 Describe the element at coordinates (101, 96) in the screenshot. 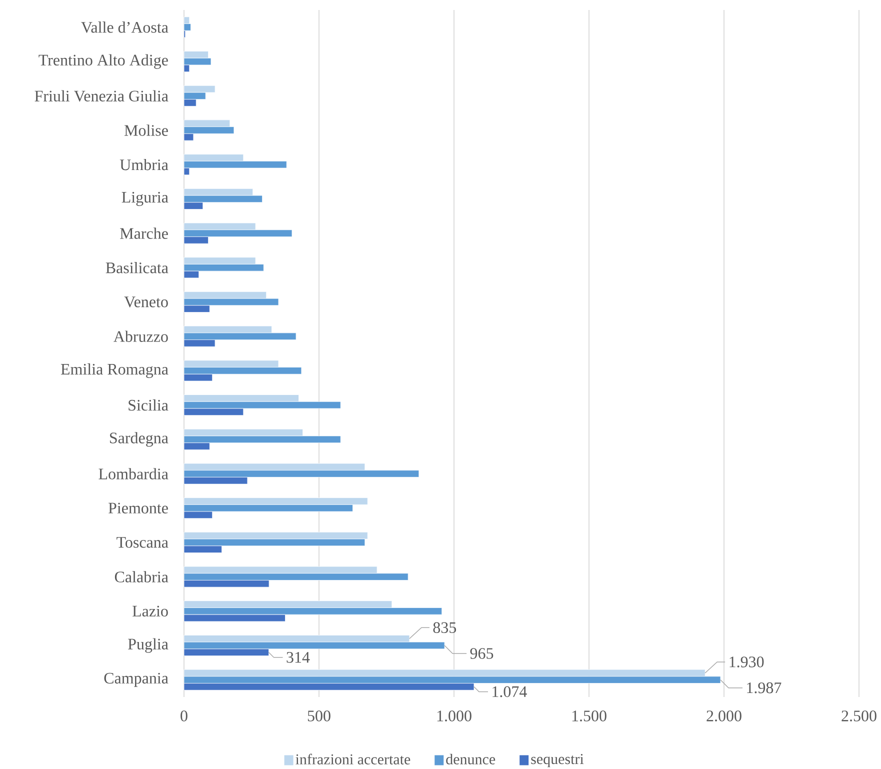

I see `y-tick-label: Friuli Venezia Giulia` at that location.